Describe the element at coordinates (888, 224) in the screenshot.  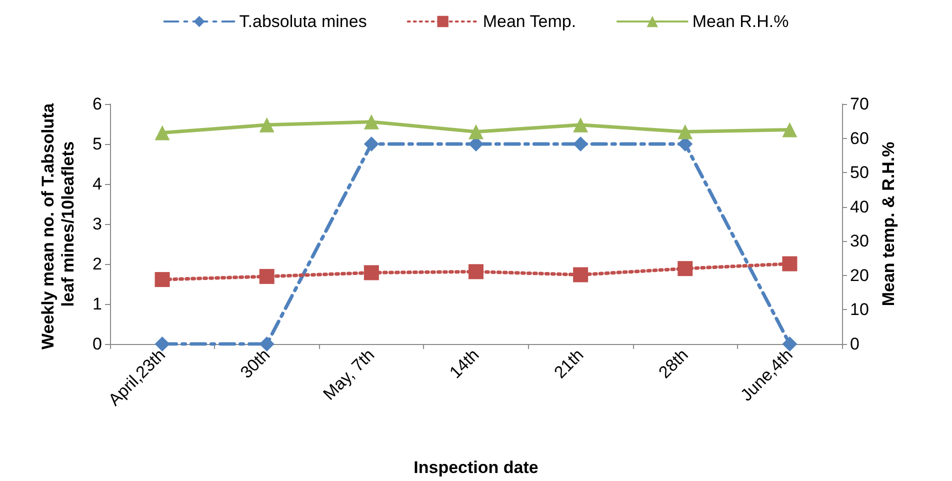
I see `y2-axis-title: Mean temp. & R.H.%` at that location.